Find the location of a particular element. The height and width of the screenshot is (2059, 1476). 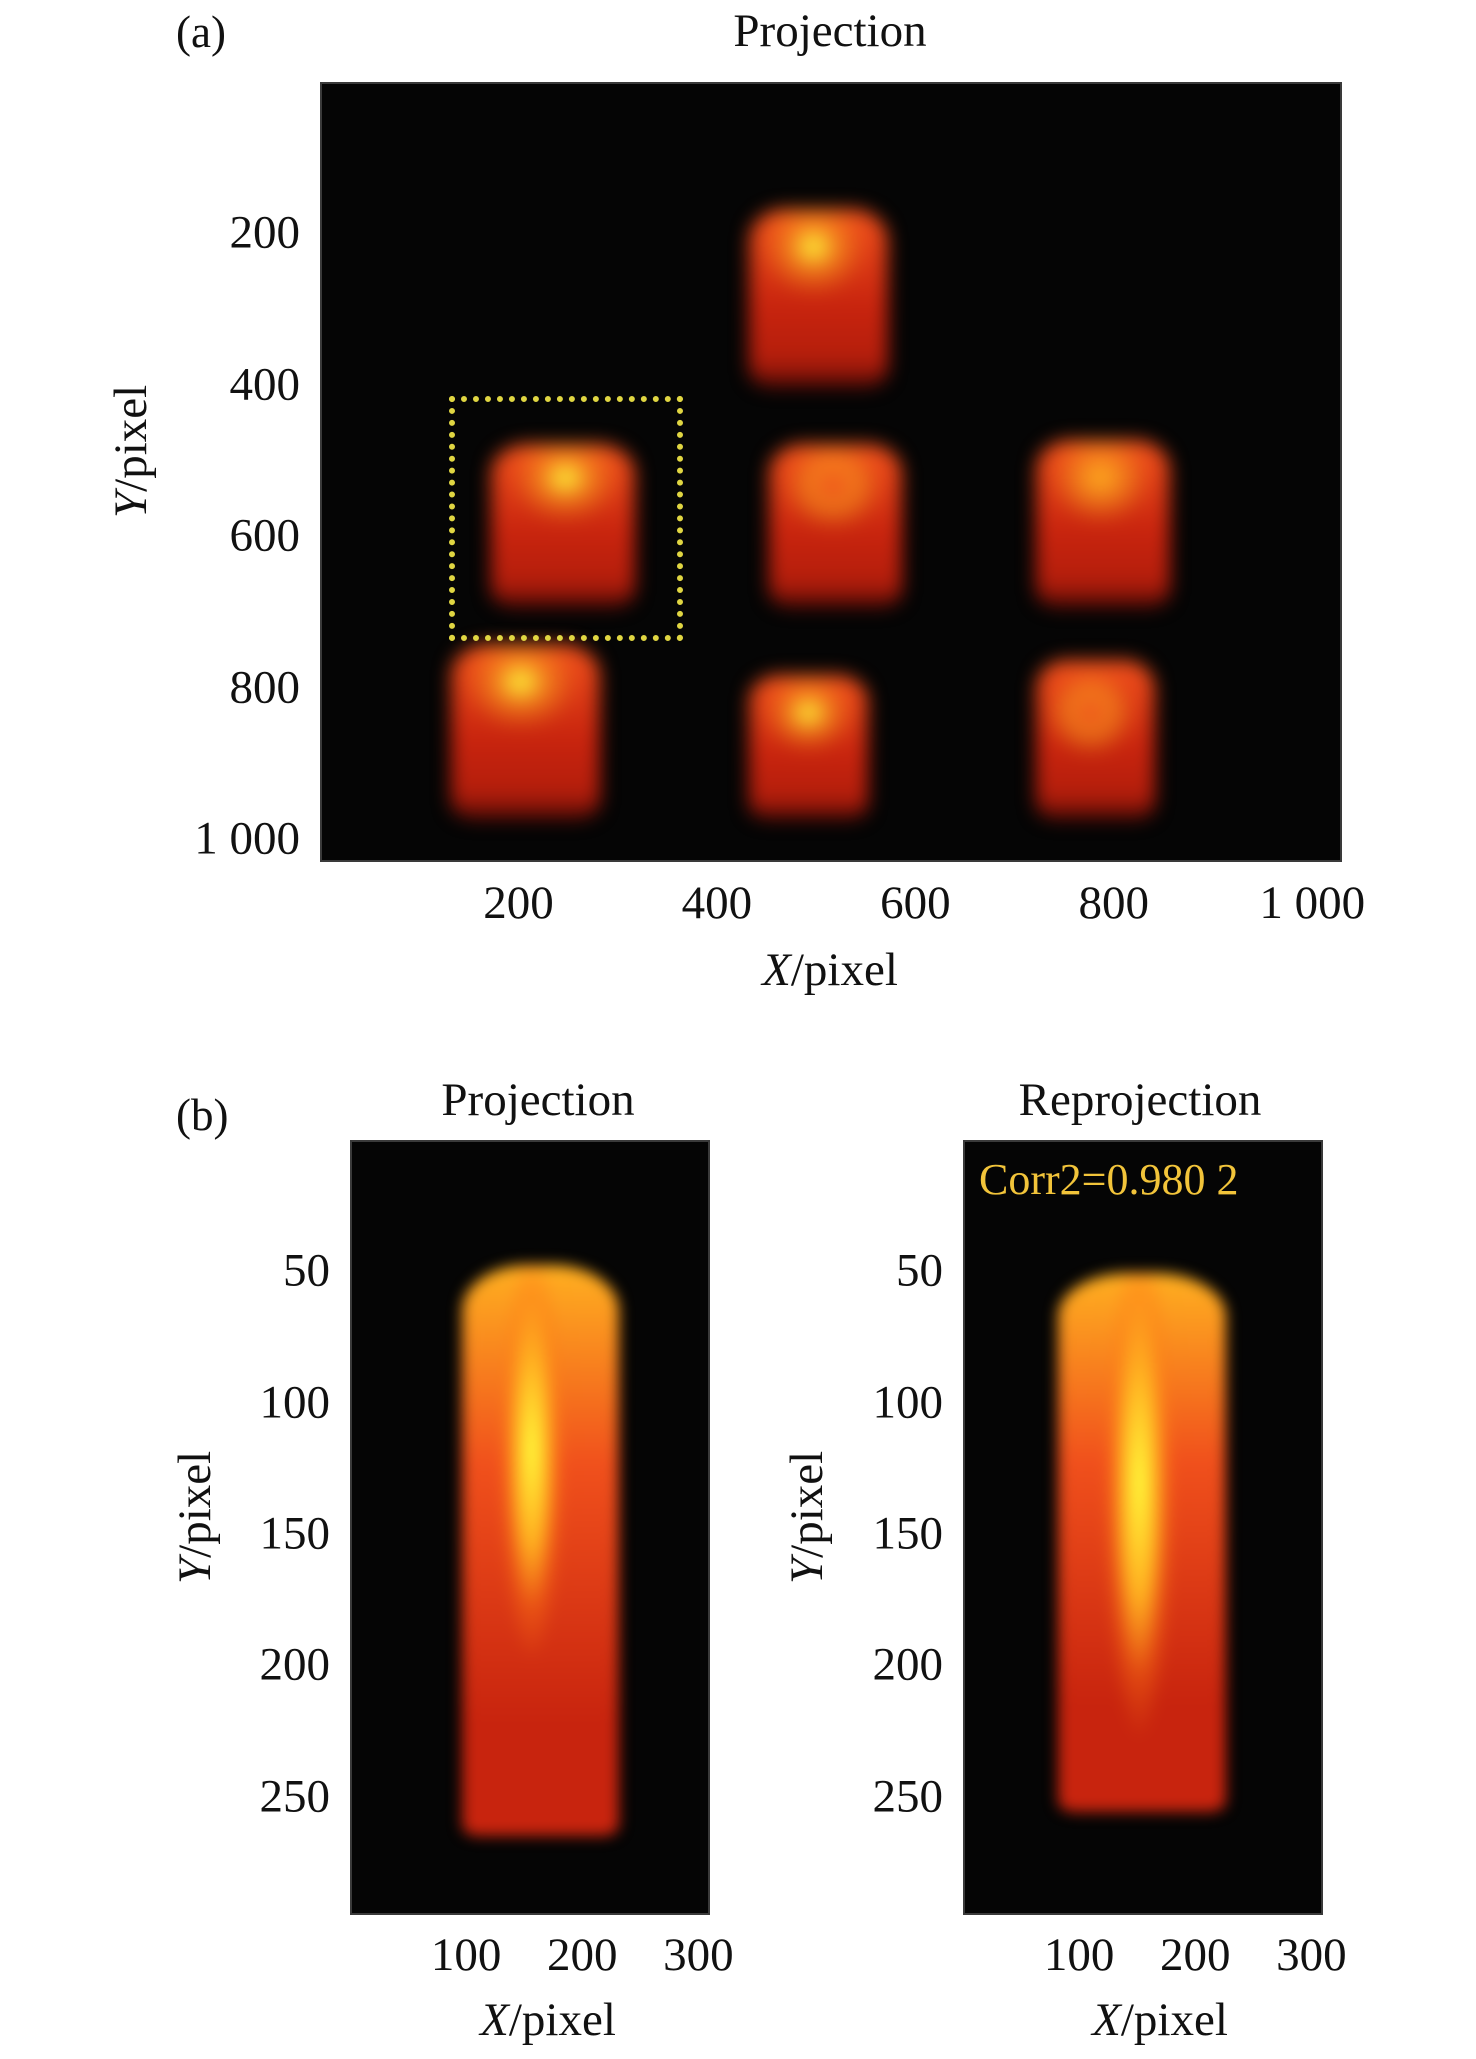

chart-b-left-y-axis-var: Y is located at coordinates (195, 1570).